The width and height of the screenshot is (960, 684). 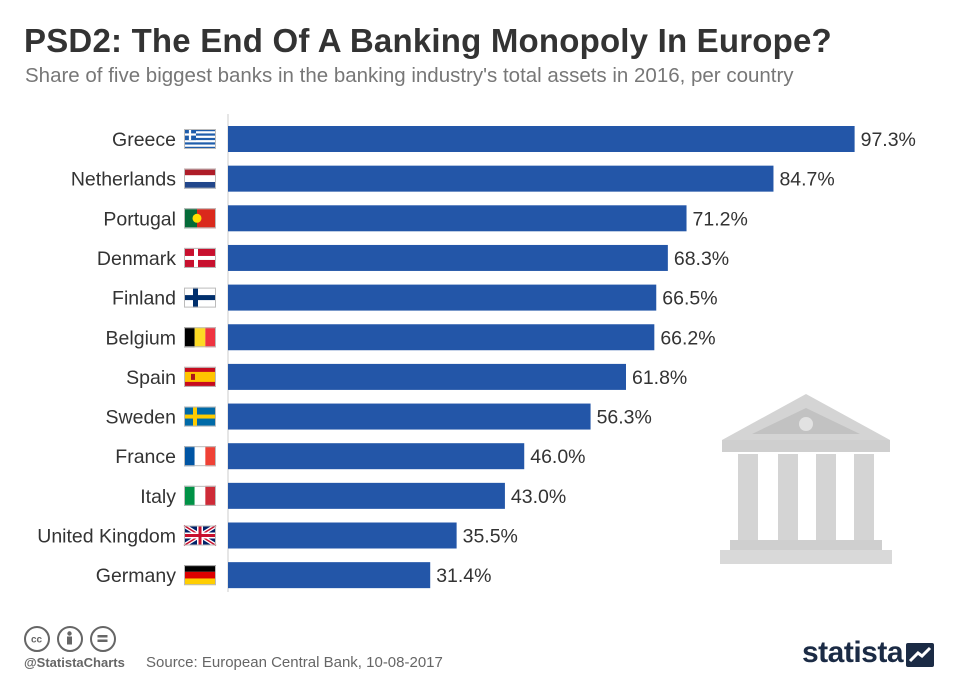 I want to click on category-label: Spain, so click(x=151, y=378).